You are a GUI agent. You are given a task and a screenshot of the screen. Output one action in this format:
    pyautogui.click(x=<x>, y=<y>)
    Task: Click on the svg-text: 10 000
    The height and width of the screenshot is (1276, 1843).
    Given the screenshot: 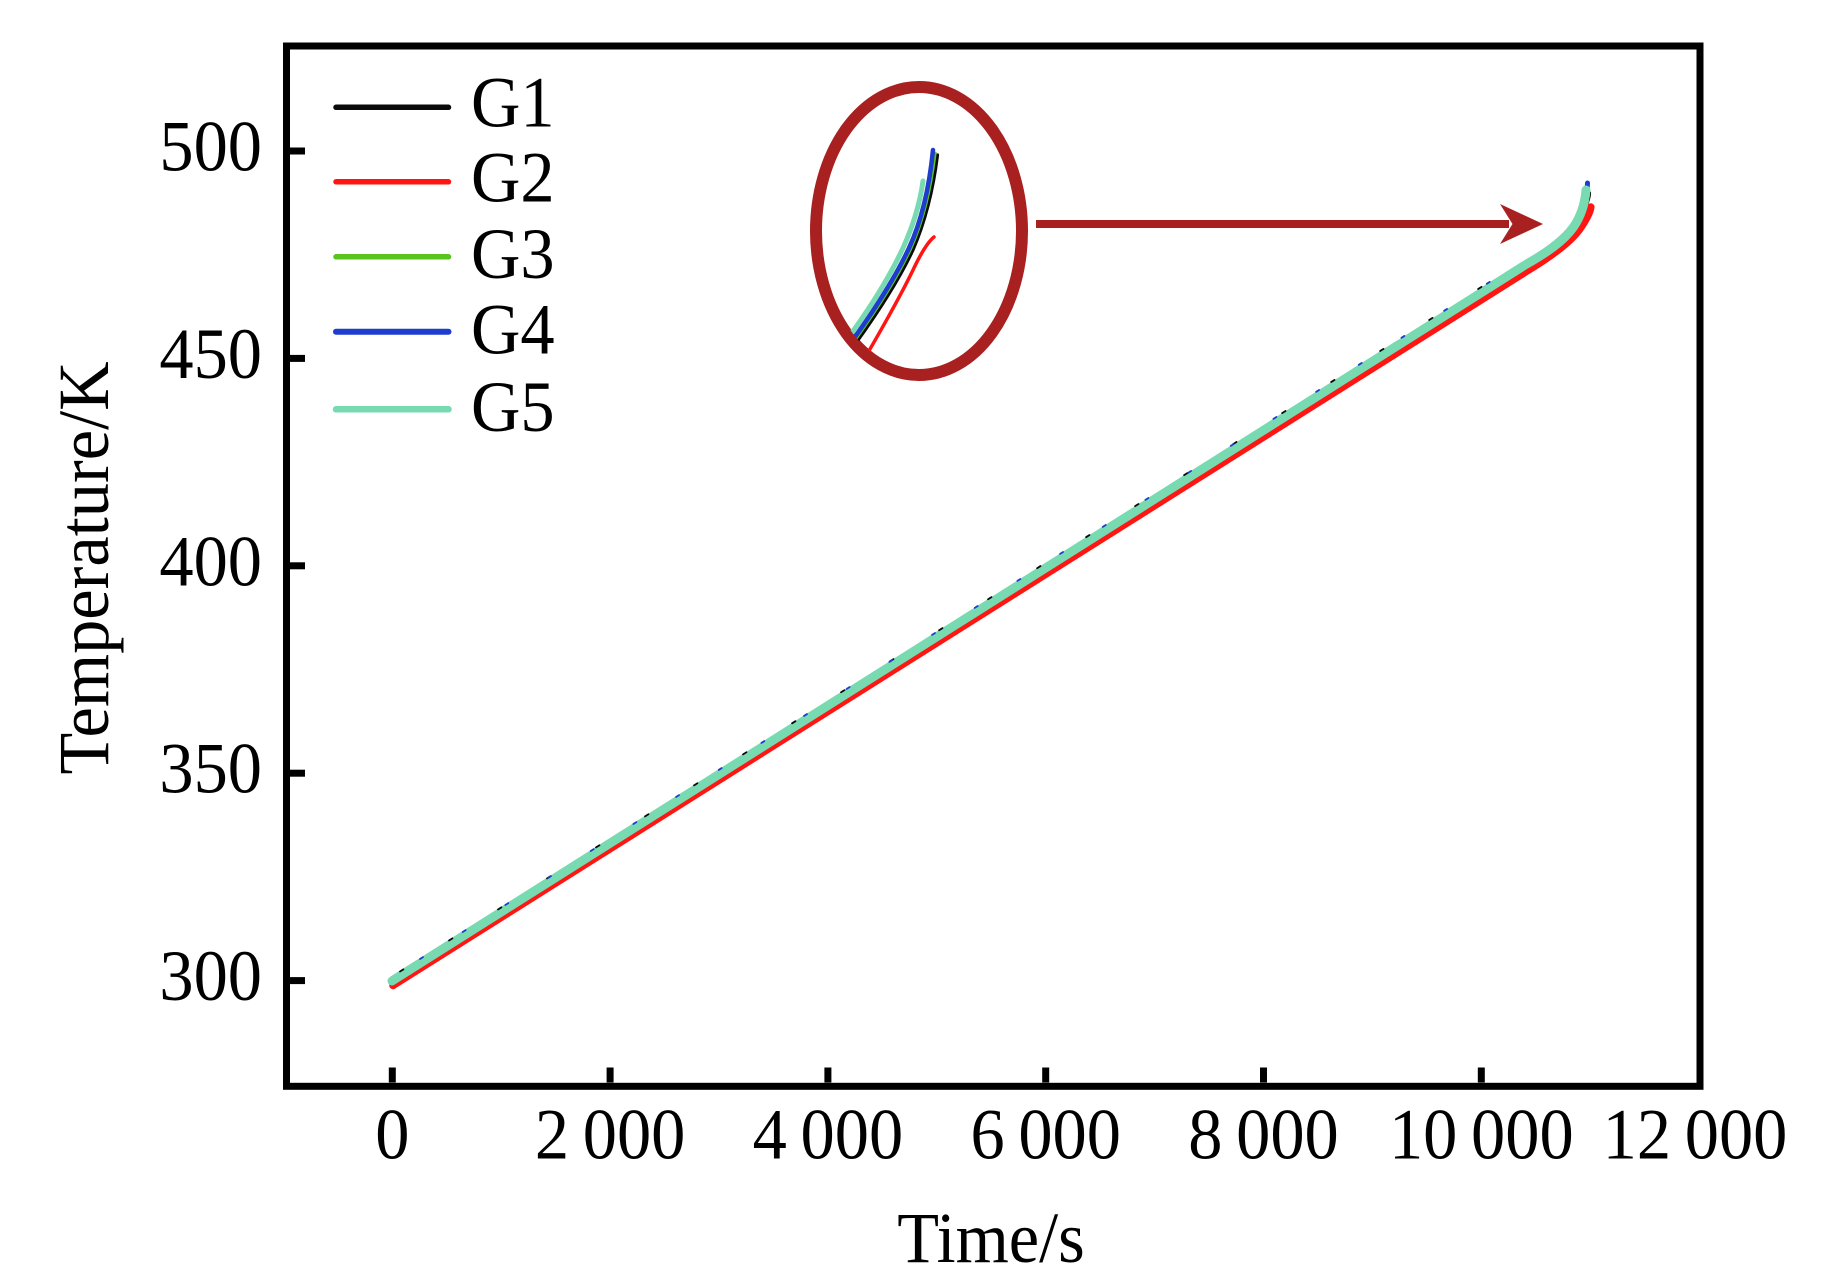 What is the action you would take?
    pyautogui.click(x=1481, y=1135)
    